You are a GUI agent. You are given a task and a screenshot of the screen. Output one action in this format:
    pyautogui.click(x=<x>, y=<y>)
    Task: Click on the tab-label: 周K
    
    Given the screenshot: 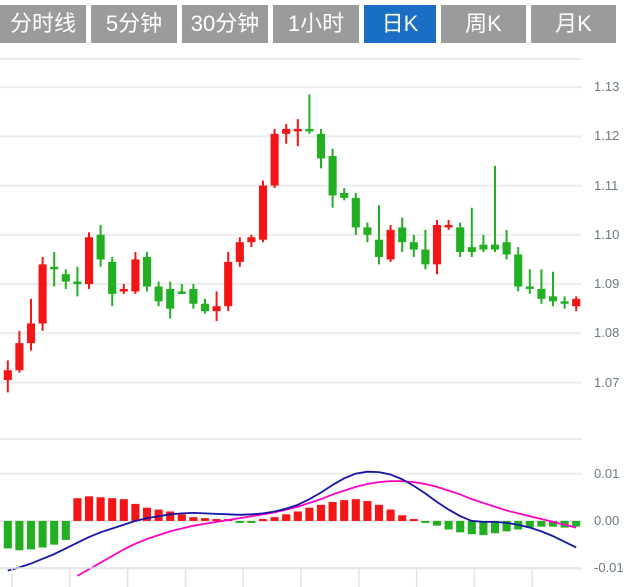 What is the action you would take?
    pyautogui.click(x=483, y=23)
    